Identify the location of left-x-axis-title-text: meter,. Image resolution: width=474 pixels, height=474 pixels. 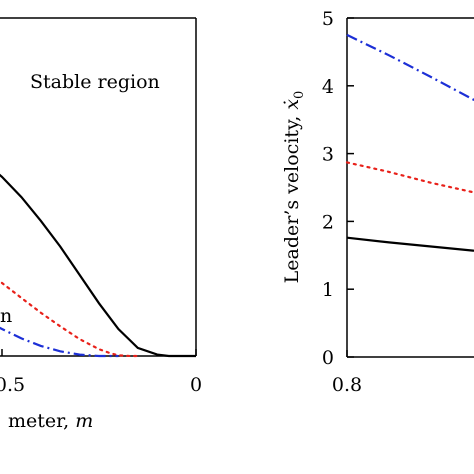
(41, 421).